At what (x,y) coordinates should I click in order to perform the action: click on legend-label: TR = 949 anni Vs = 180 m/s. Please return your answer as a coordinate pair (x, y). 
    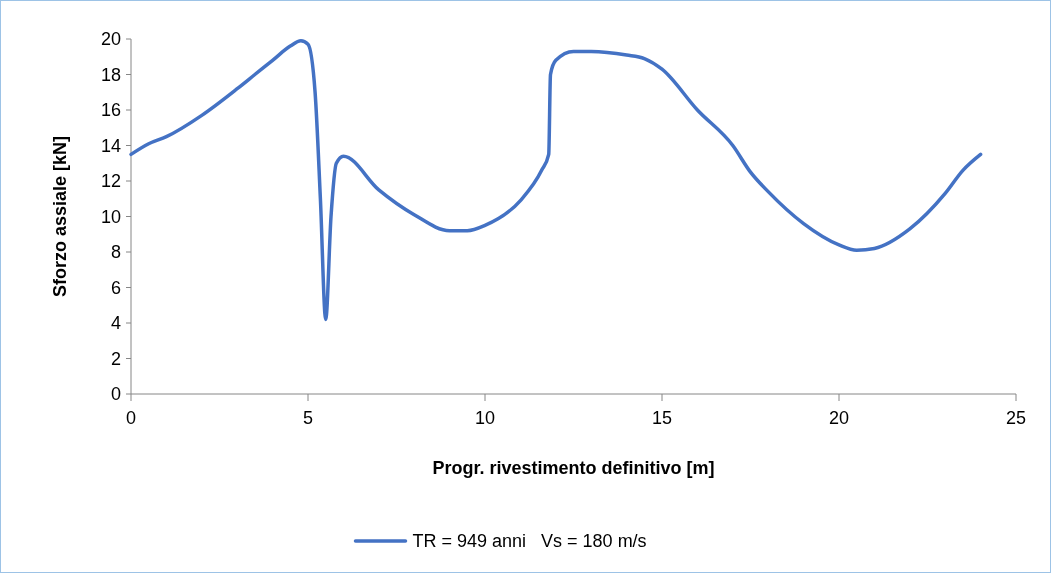
    Looking at the image, I should click on (529, 541).